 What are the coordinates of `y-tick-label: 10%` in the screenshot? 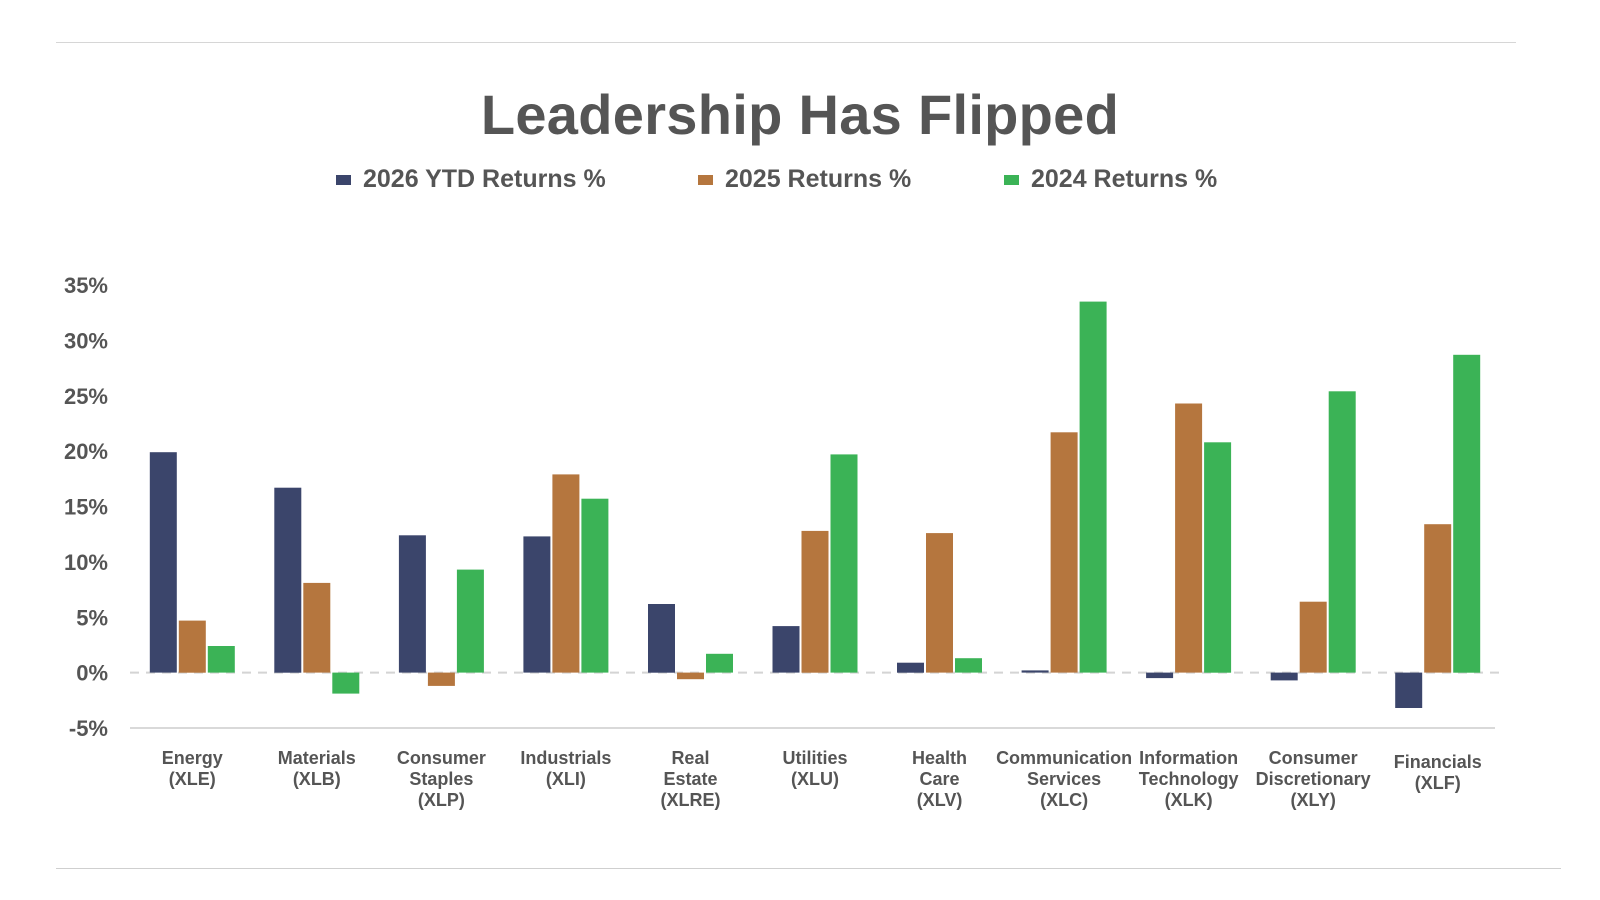 It's located at (86, 562).